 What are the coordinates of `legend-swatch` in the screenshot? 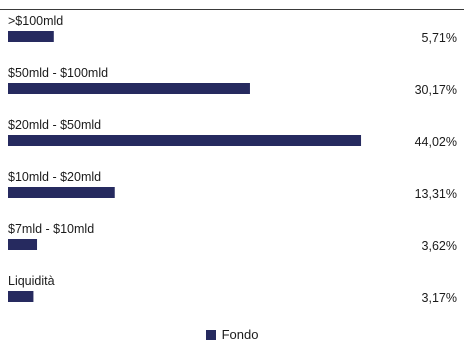 It's located at (210, 335).